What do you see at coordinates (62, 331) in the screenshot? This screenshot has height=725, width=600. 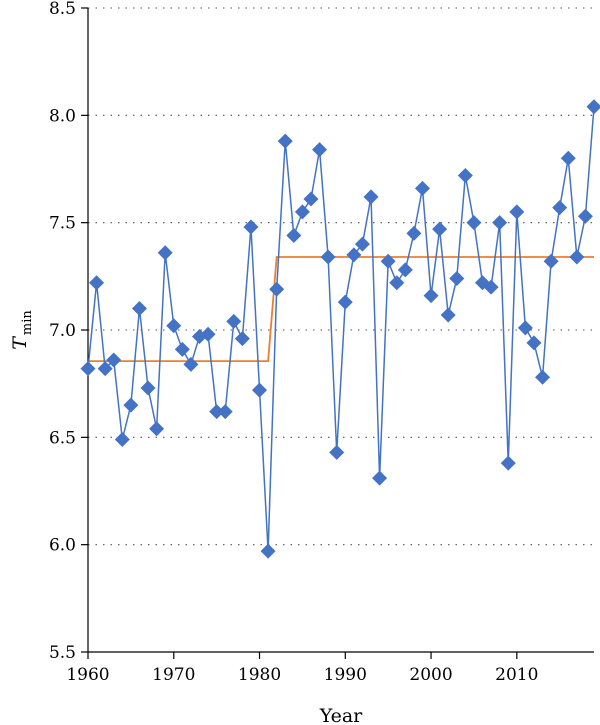 I see `y-tick-label: 7.0` at bounding box center [62, 331].